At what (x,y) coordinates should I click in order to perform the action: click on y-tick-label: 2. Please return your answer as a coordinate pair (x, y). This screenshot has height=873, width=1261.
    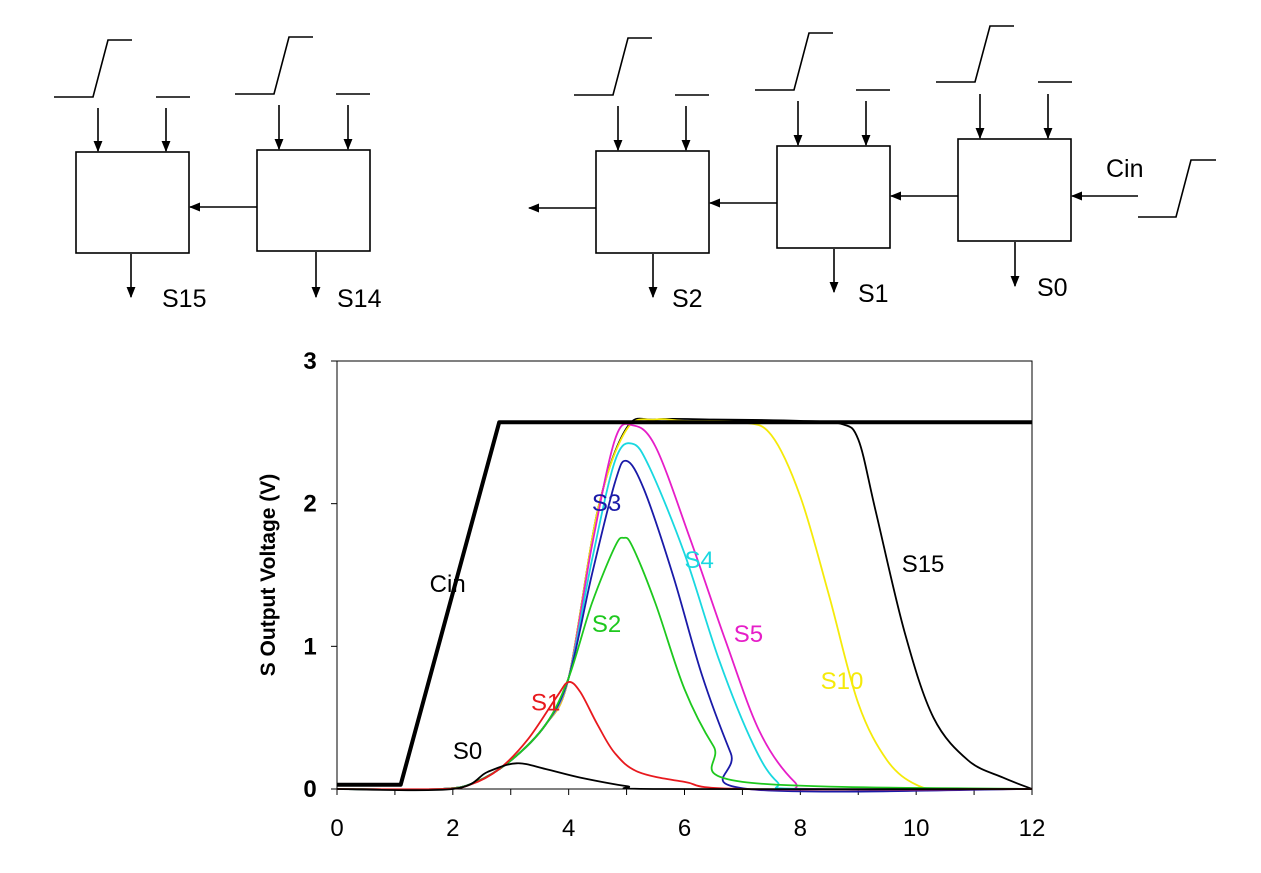
    Looking at the image, I should click on (309, 504).